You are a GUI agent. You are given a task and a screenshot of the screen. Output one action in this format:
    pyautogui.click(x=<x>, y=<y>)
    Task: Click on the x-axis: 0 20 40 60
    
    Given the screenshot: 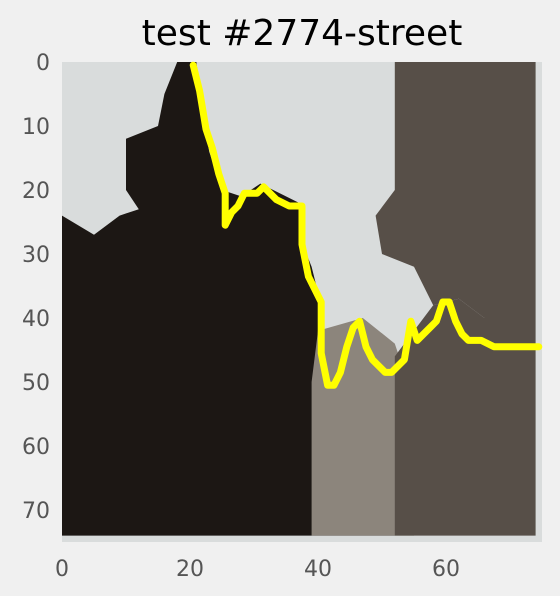 What is the action you would take?
    pyautogui.click(x=257, y=569)
    